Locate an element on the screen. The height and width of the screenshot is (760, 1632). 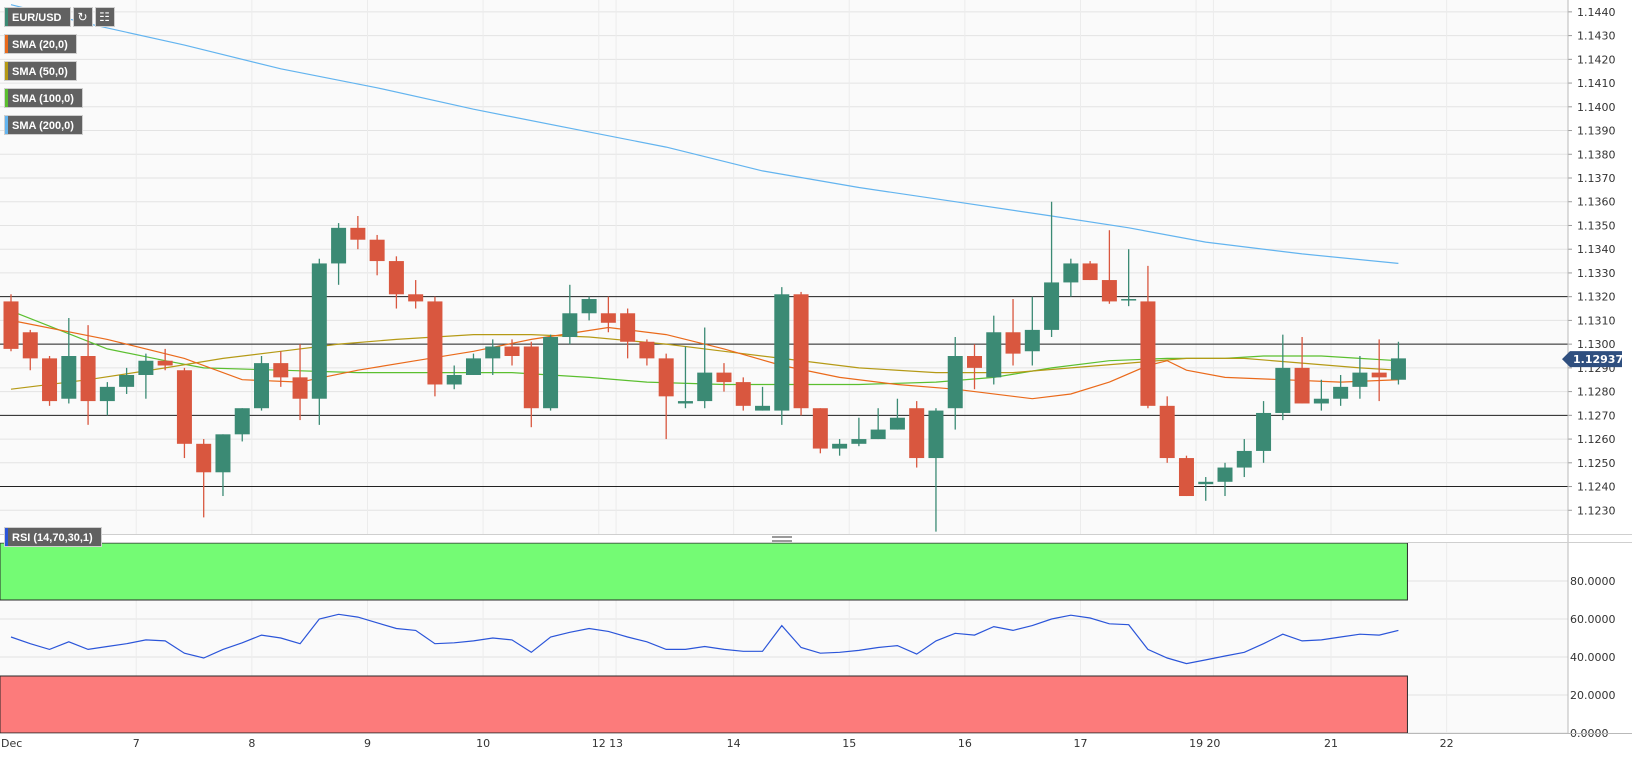
time-tick-label: 16 is located at coordinates (965, 743).